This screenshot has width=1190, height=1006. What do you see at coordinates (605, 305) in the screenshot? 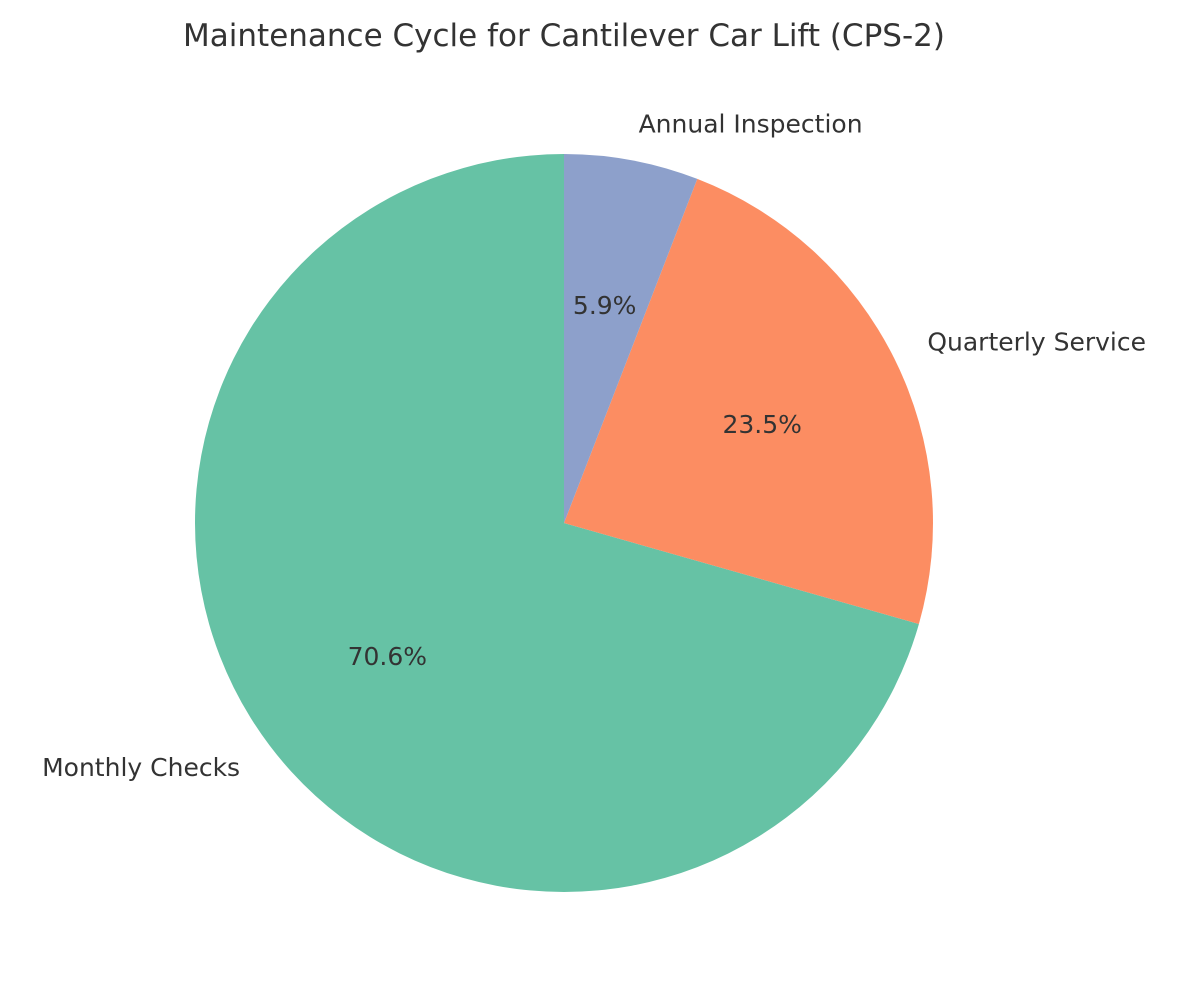
I see `slice-percent-label: 5.9%` at bounding box center [605, 305].